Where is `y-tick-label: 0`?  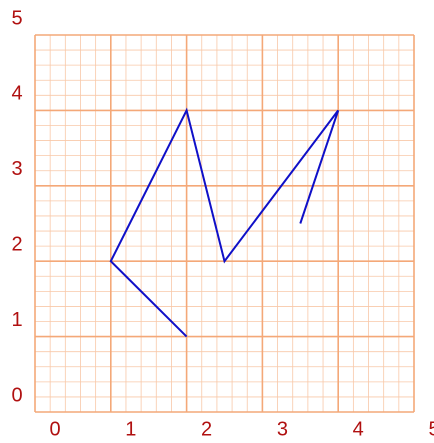
y-tick-label: 0 is located at coordinates (16, 395).